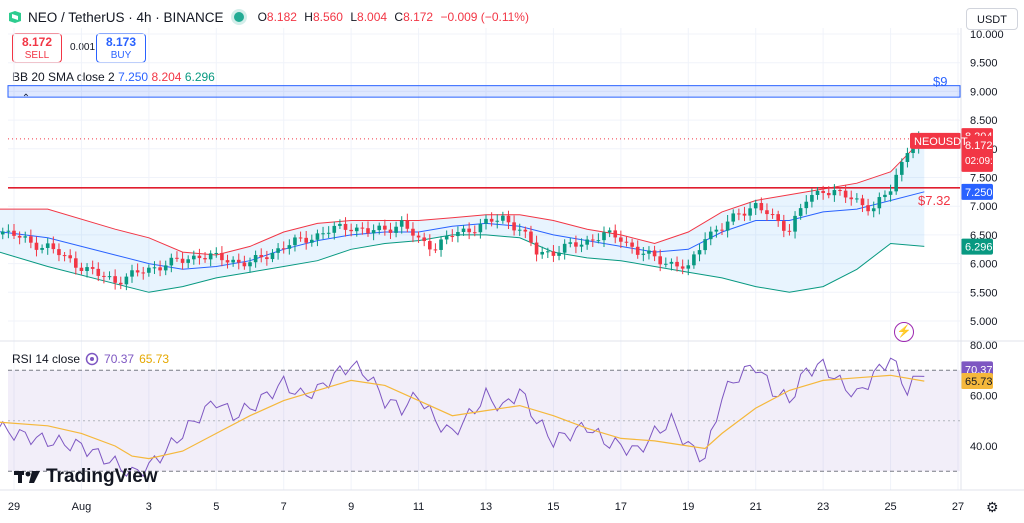  Describe the element at coordinates (992, 507) in the screenshot. I see `settings-gear-icon: ⚙` at that location.